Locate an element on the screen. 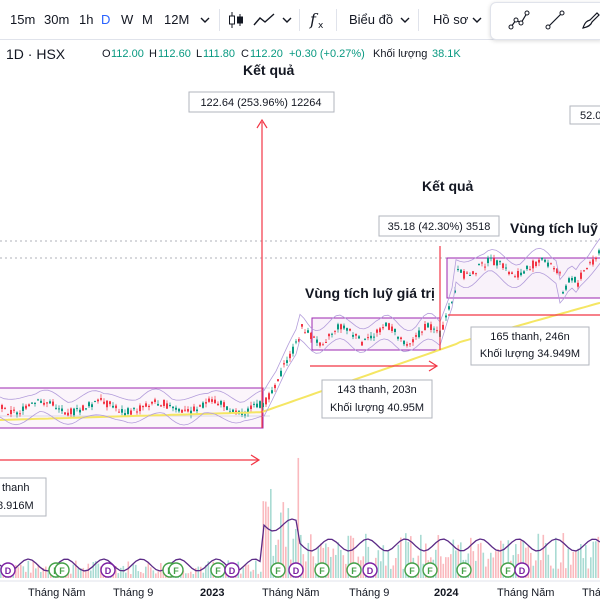  result-1-measure: 122.64 (253.96%) 12264 is located at coordinates (260, 103).